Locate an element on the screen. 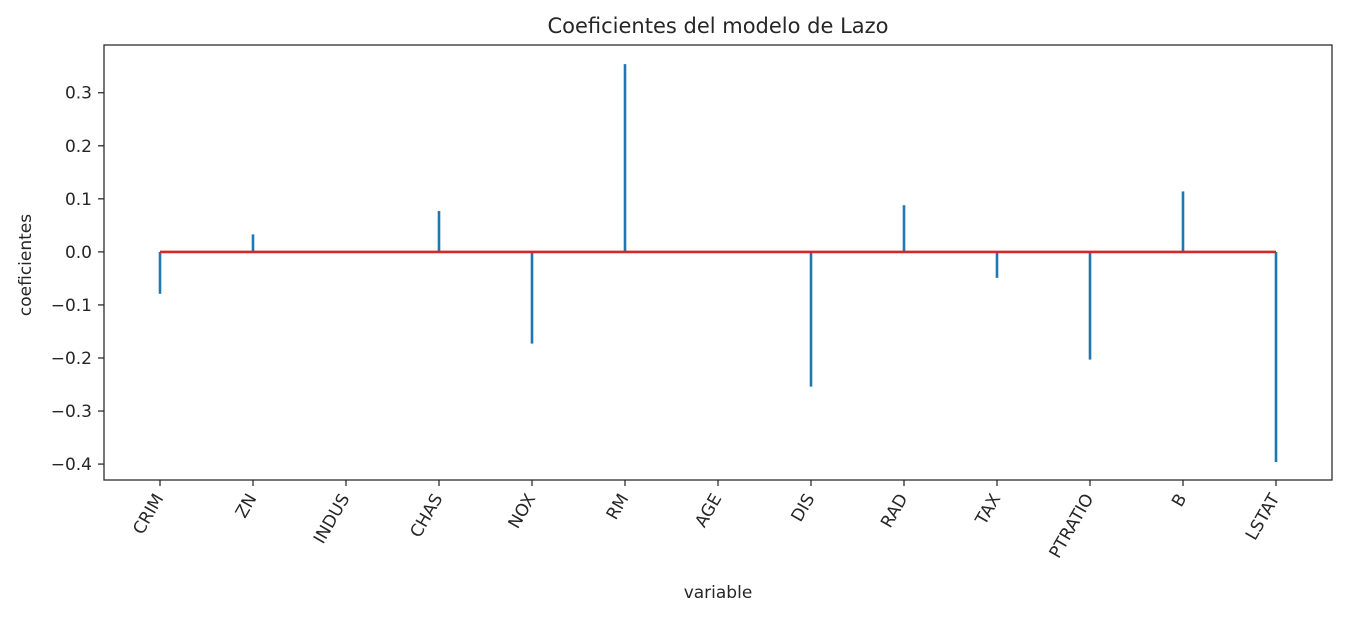 The width and height of the screenshot is (1346, 617). x-tick-label: CRIM is located at coordinates (148, 515).